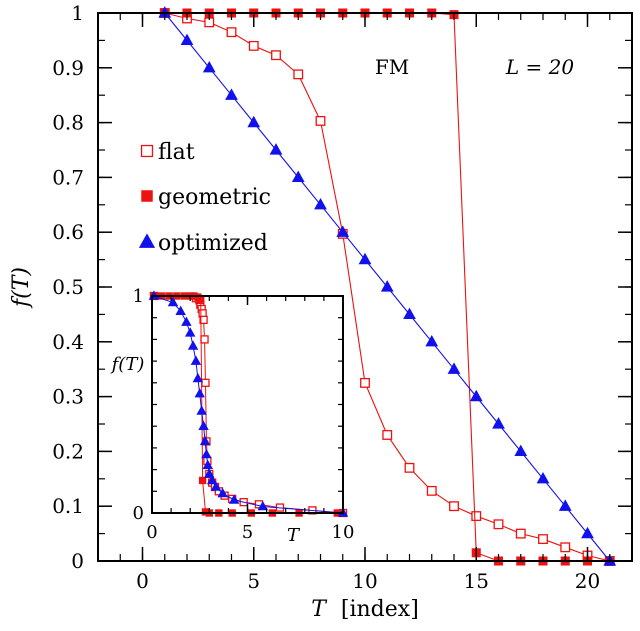 Image resolution: width=640 pixels, height=631 pixels. What do you see at coordinates (127, 364) in the screenshot?
I see `inset-y-axis-title: f(T)` at bounding box center [127, 364].